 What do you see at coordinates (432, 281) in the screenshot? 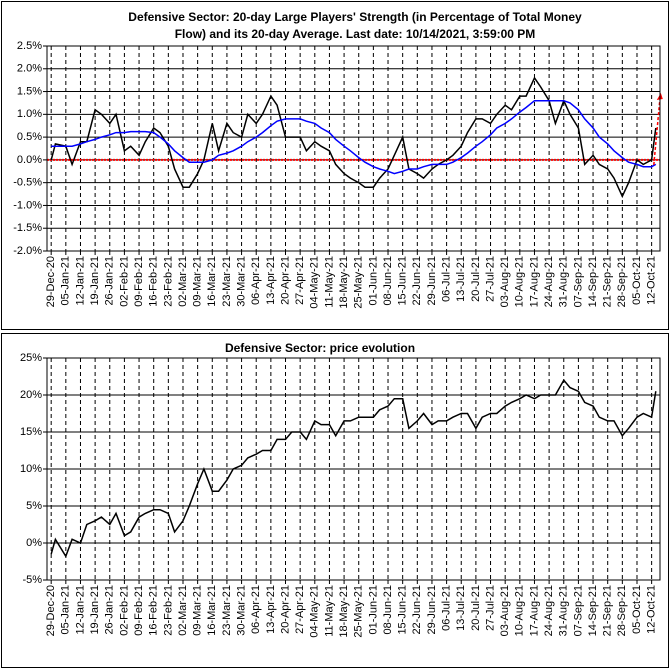
I see `x-tick-label: 29-Jun-21` at bounding box center [432, 281].